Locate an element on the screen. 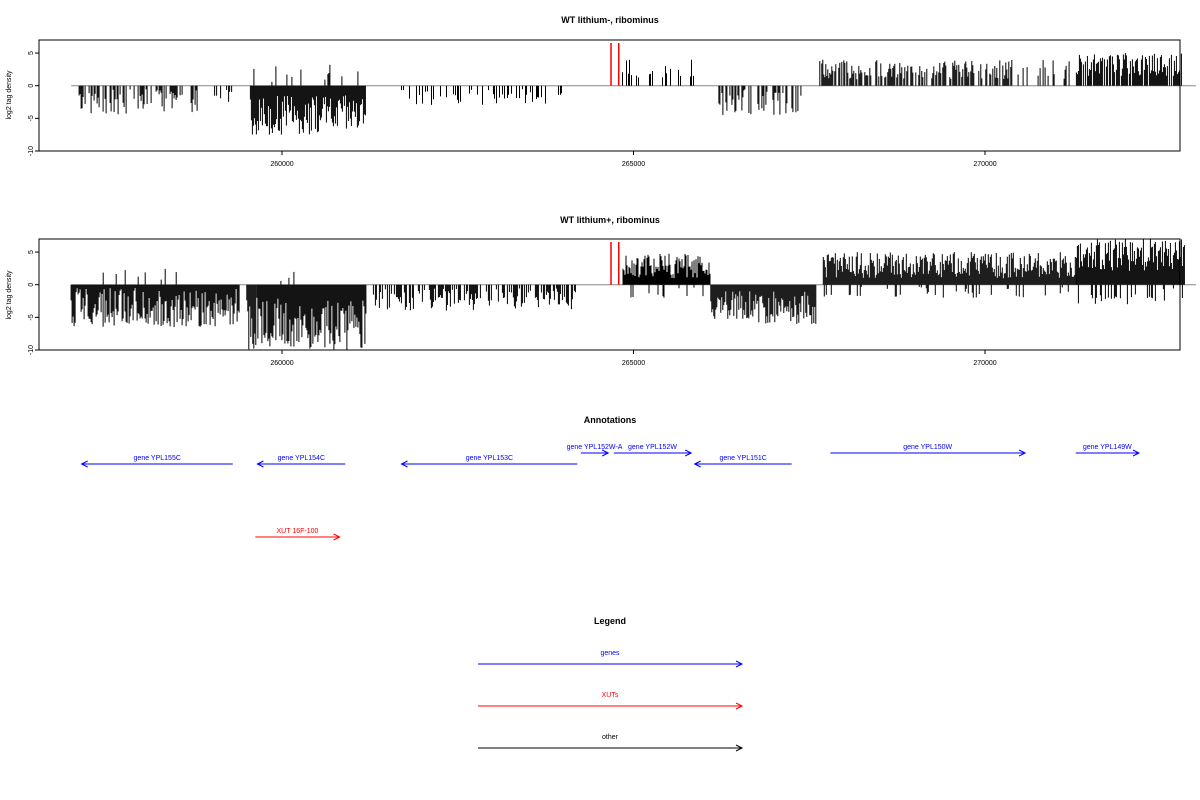 The image size is (1200, 800). track-title: WT lithium-, ribominus is located at coordinates (610, 20).